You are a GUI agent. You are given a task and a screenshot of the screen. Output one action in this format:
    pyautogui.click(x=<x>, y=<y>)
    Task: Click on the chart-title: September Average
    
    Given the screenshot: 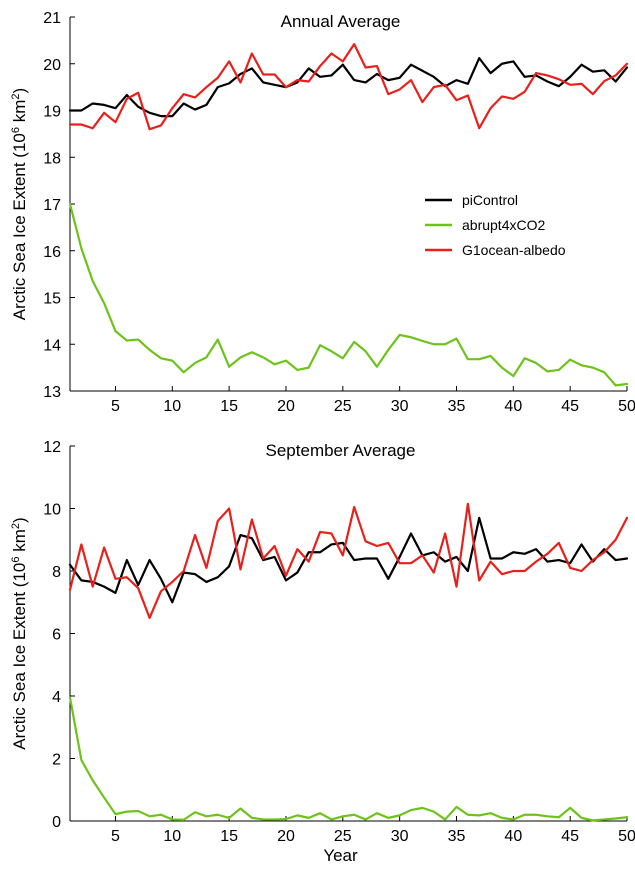 What is the action you would take?
    pyautogui.click(x=341, y=450)
    